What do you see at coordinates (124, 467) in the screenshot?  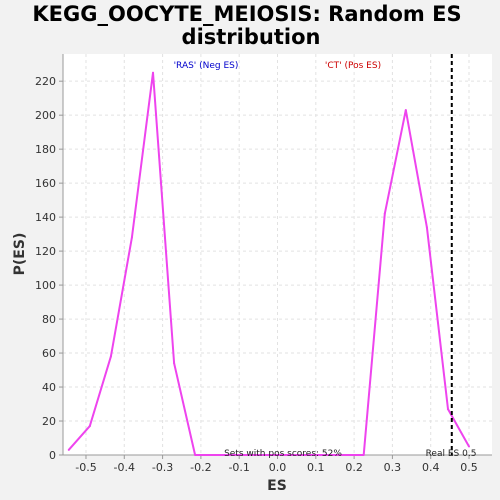 I see `x-tick-label: -0.4` at bounding box center [124, 467].